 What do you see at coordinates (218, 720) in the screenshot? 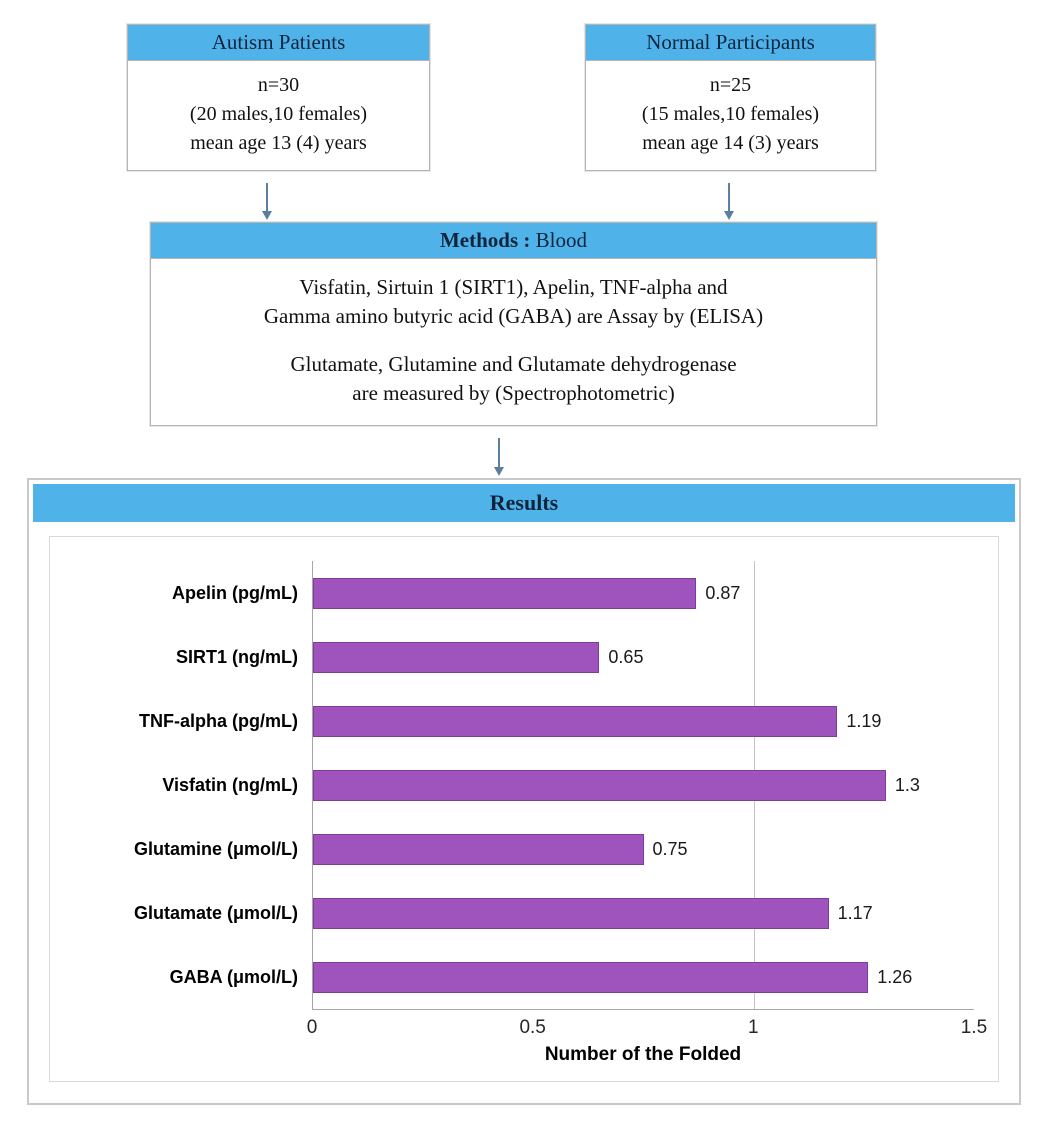
I see `category-label: TNF-alpha (pg/mL)` at bounding box center [218, 720].